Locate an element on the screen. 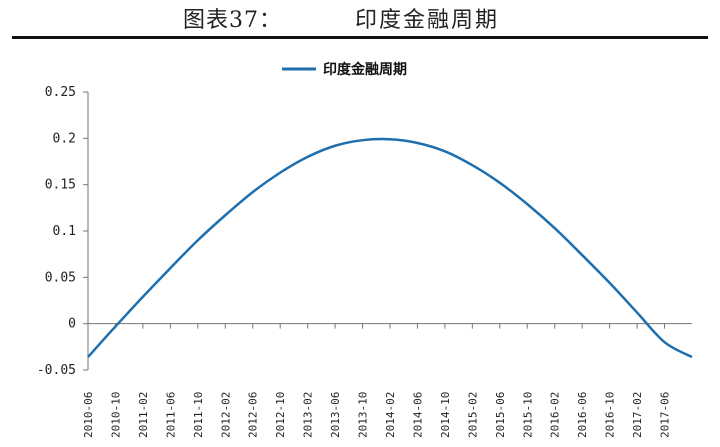 Image resolution: width=720 pixels, height=447 pixels. figure-title: 印度金融周期 is located at coordinates (427, 20).